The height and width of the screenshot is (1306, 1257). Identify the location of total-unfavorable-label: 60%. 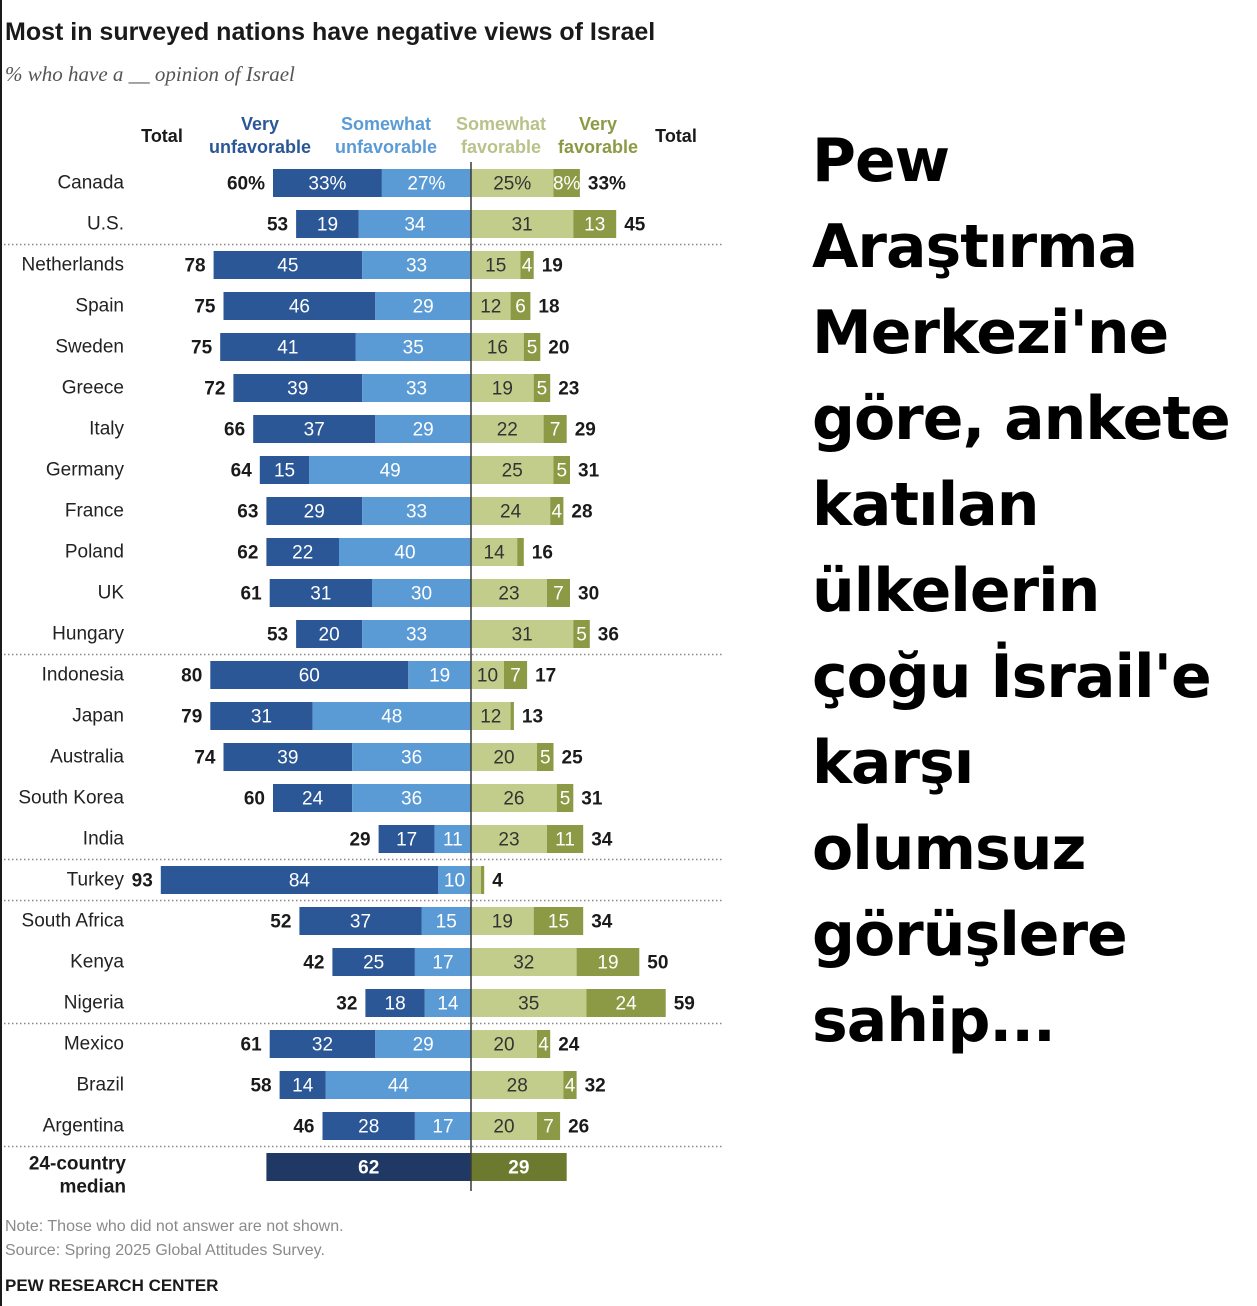
(246, 184).